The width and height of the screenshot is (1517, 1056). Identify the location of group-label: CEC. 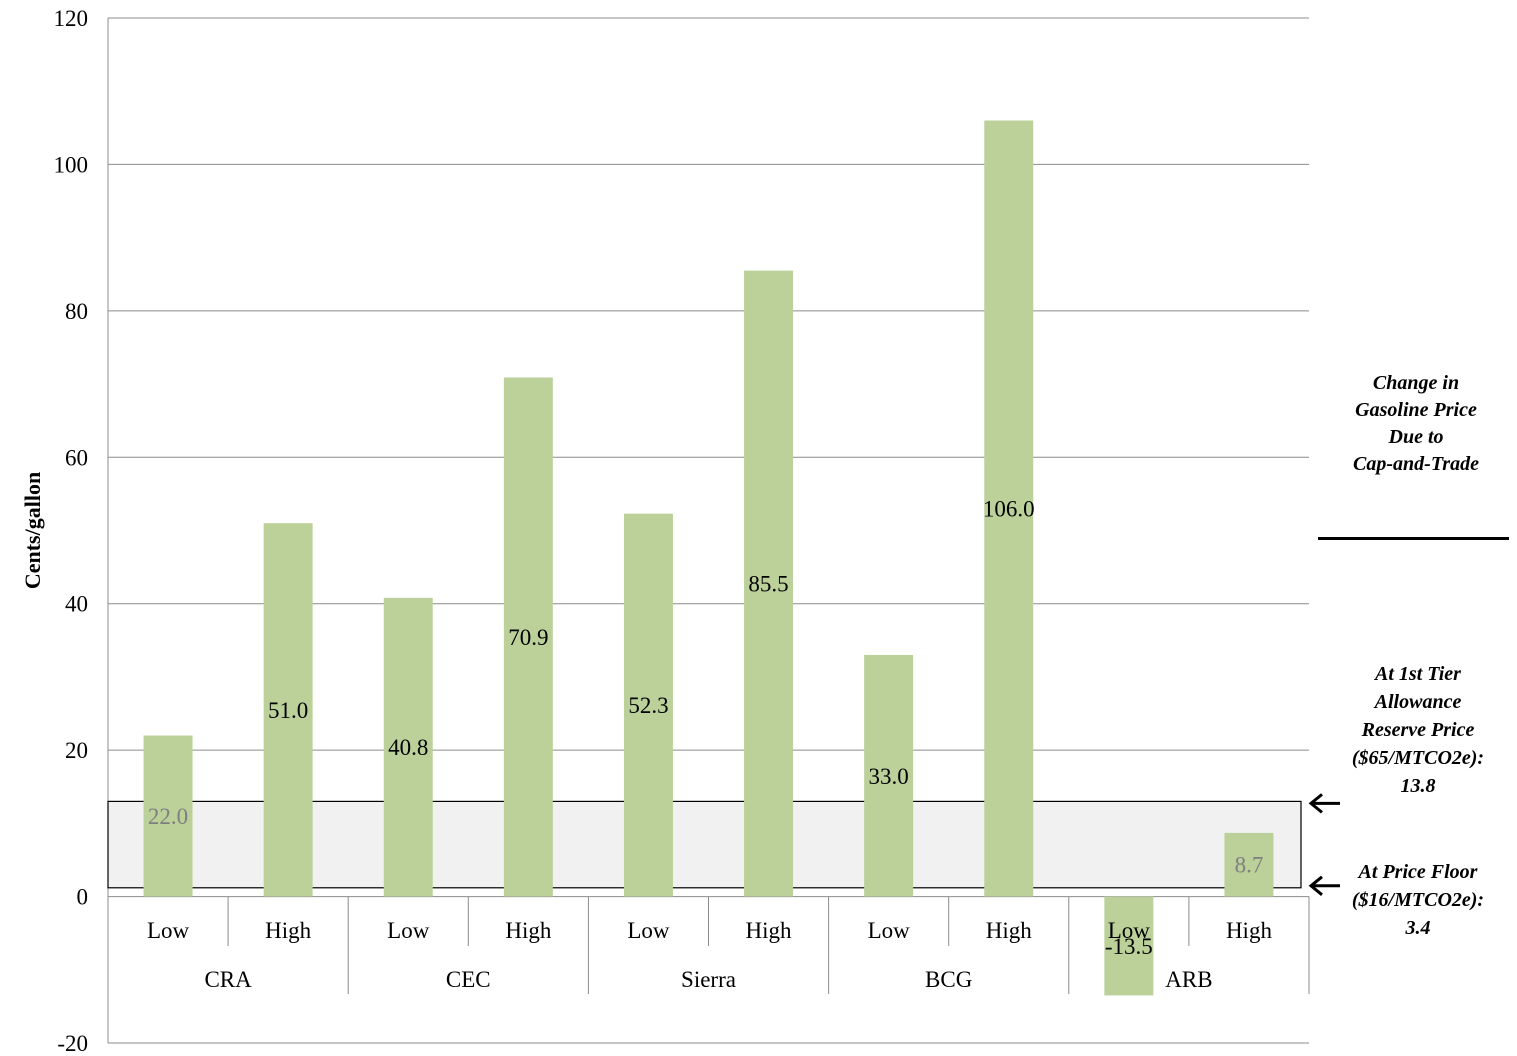
(468, 979).